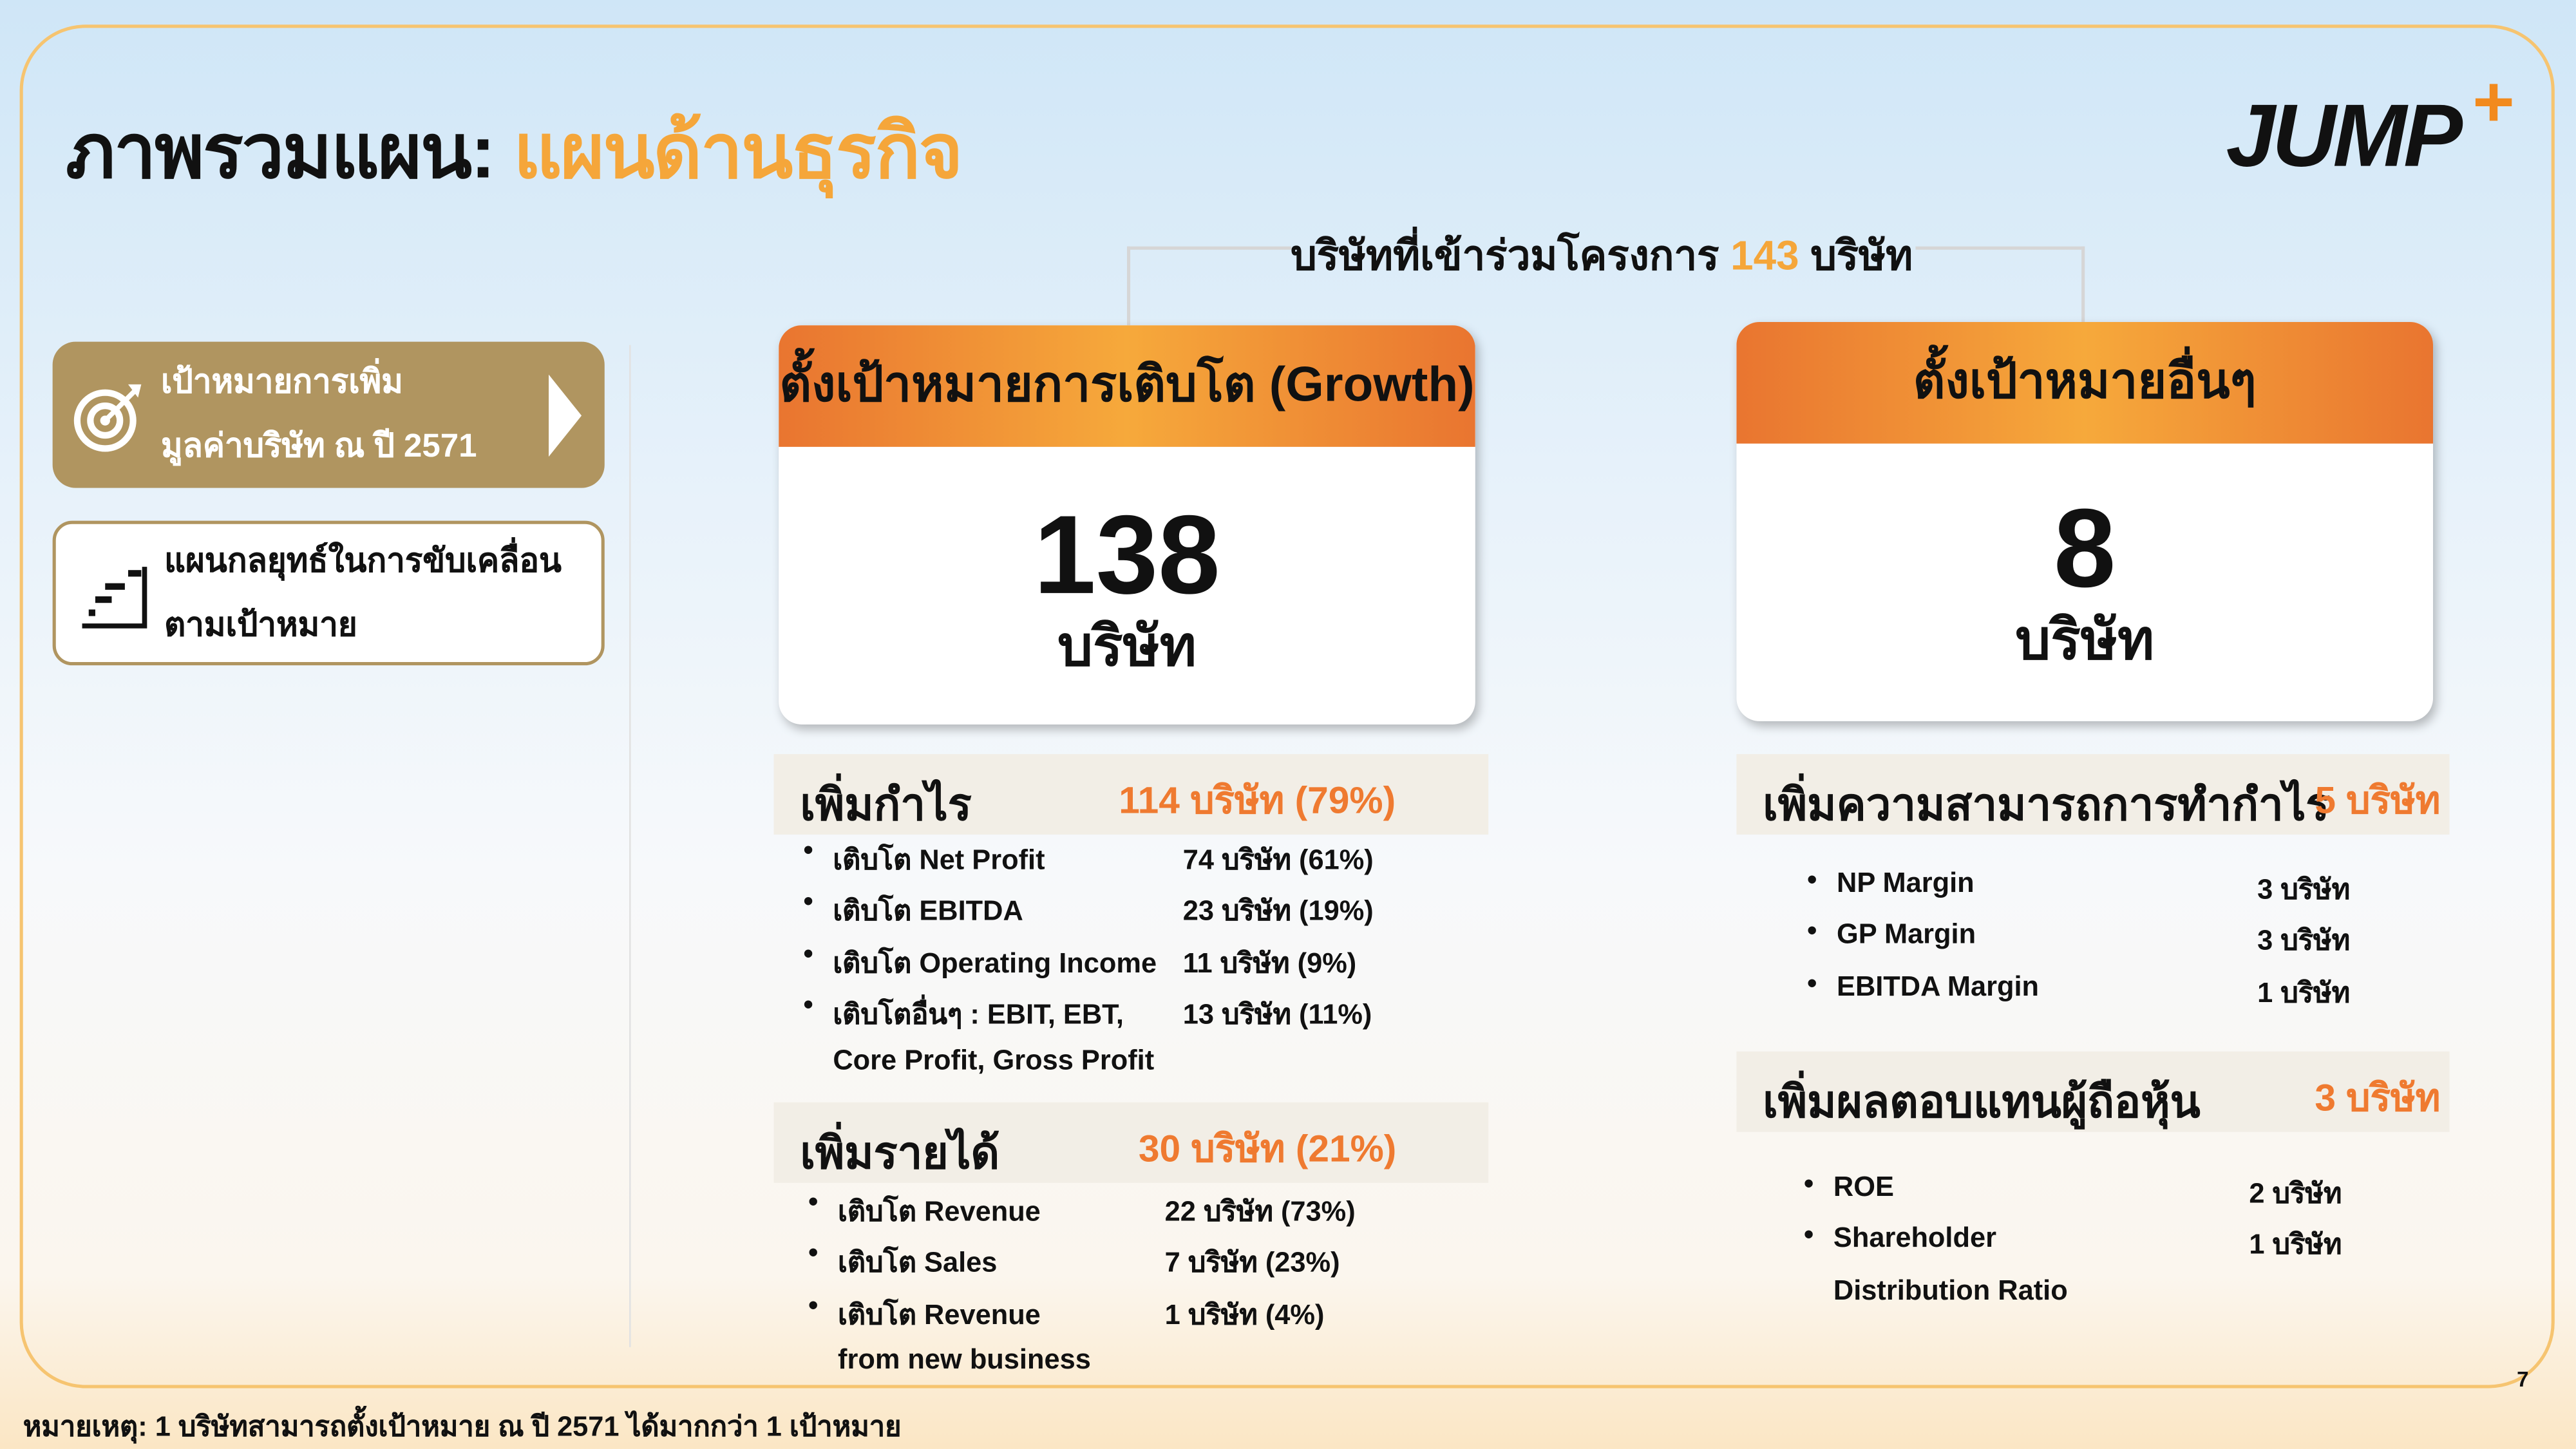 The image size is (2576, 1449). What do you see at coordinates (918, 1263) in the screenshot?
I see `item-label: เติบโต Sales` at bounding box center [918, 1263].